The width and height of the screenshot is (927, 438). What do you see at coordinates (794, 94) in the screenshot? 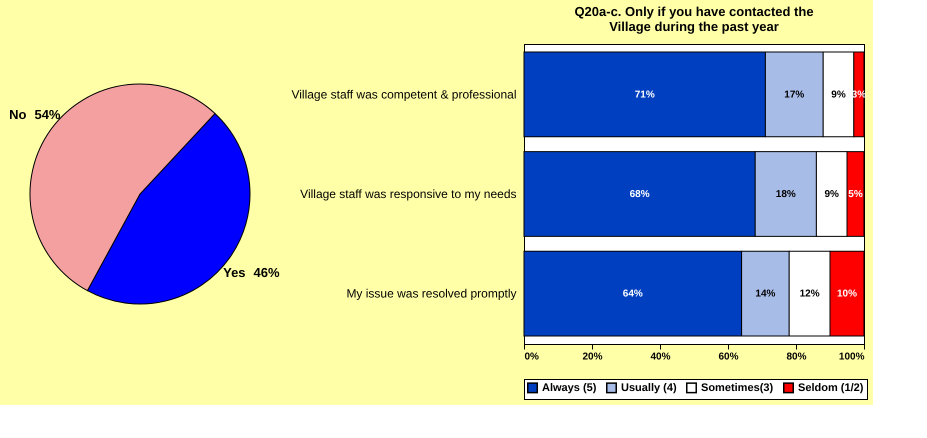
I see `data-label: 17%` at bounding box center [794, 94].